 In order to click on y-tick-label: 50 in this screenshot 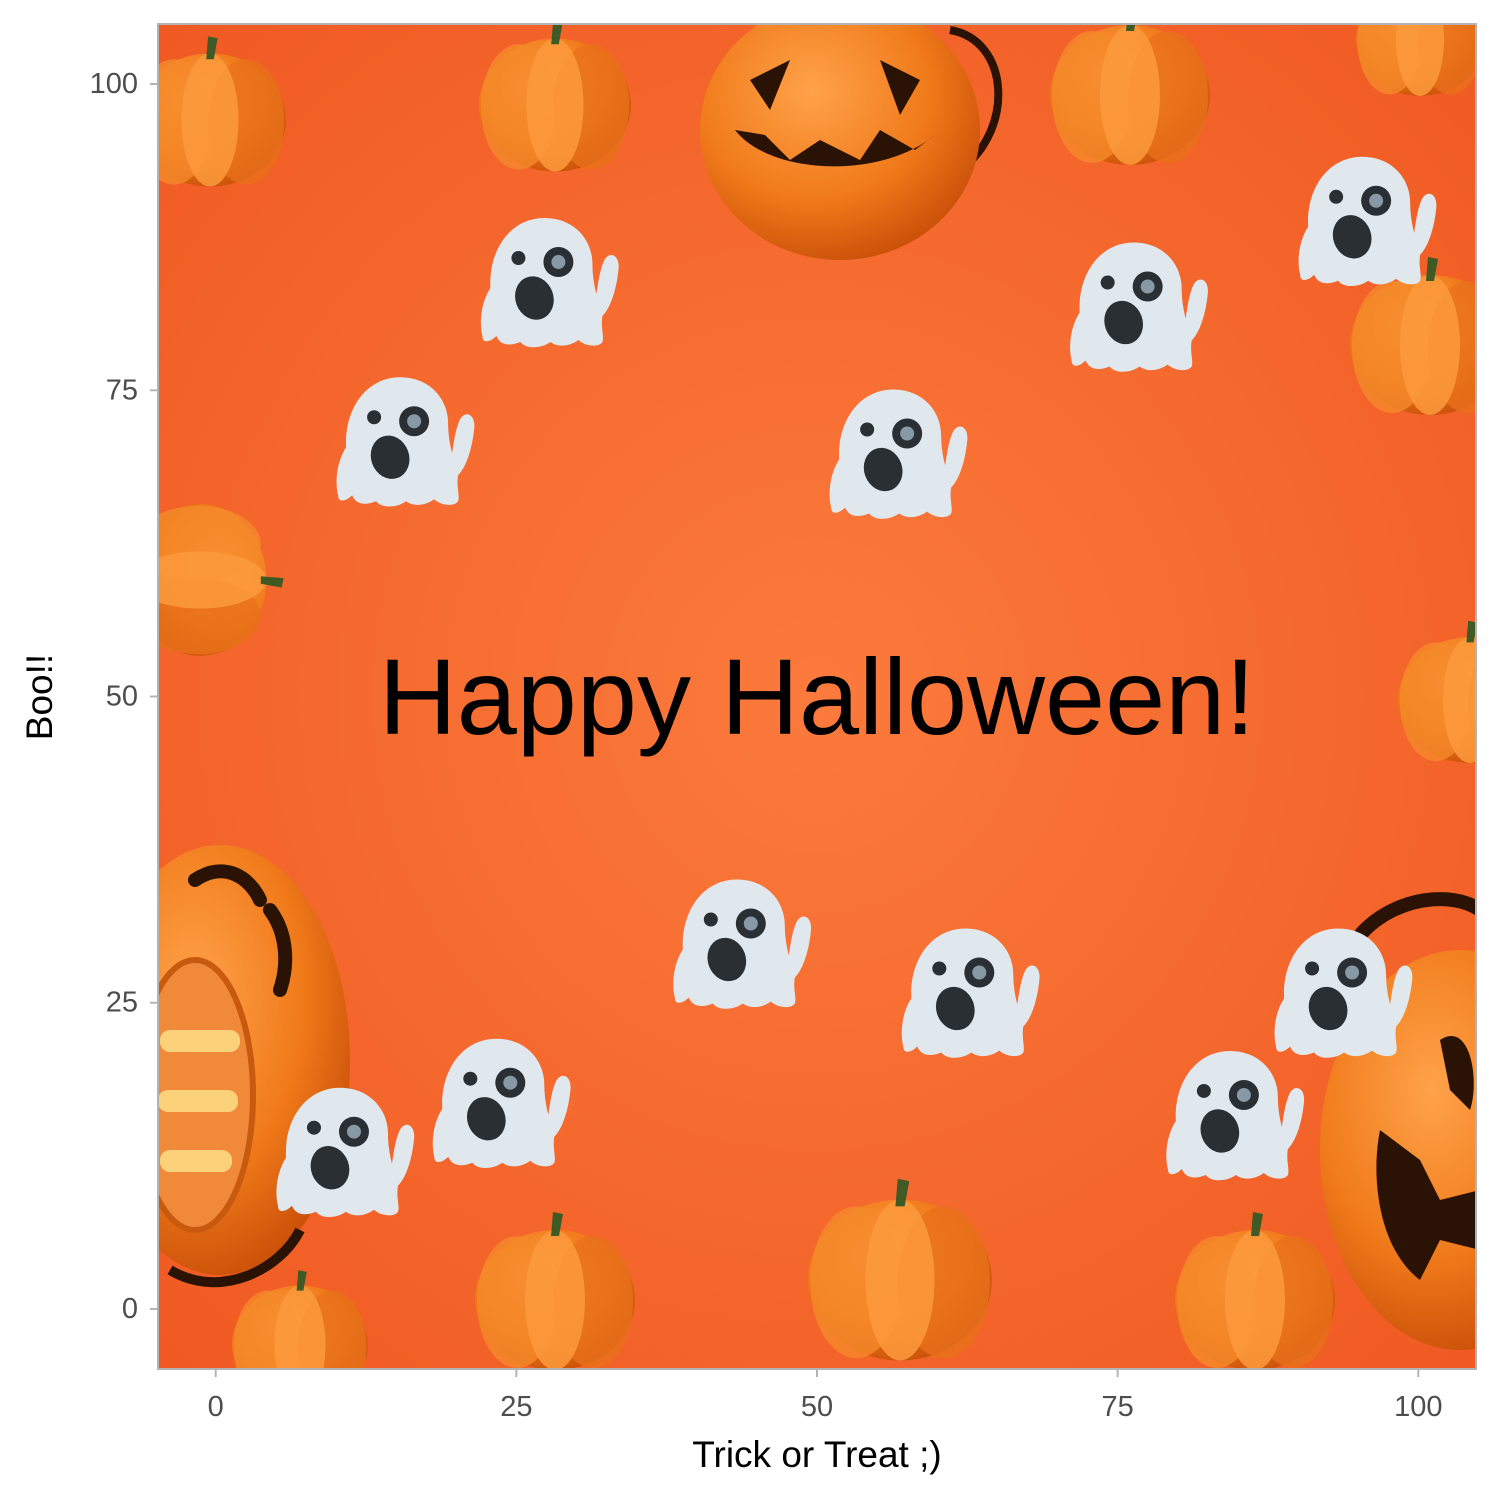, I will do `click(122, 697)`.